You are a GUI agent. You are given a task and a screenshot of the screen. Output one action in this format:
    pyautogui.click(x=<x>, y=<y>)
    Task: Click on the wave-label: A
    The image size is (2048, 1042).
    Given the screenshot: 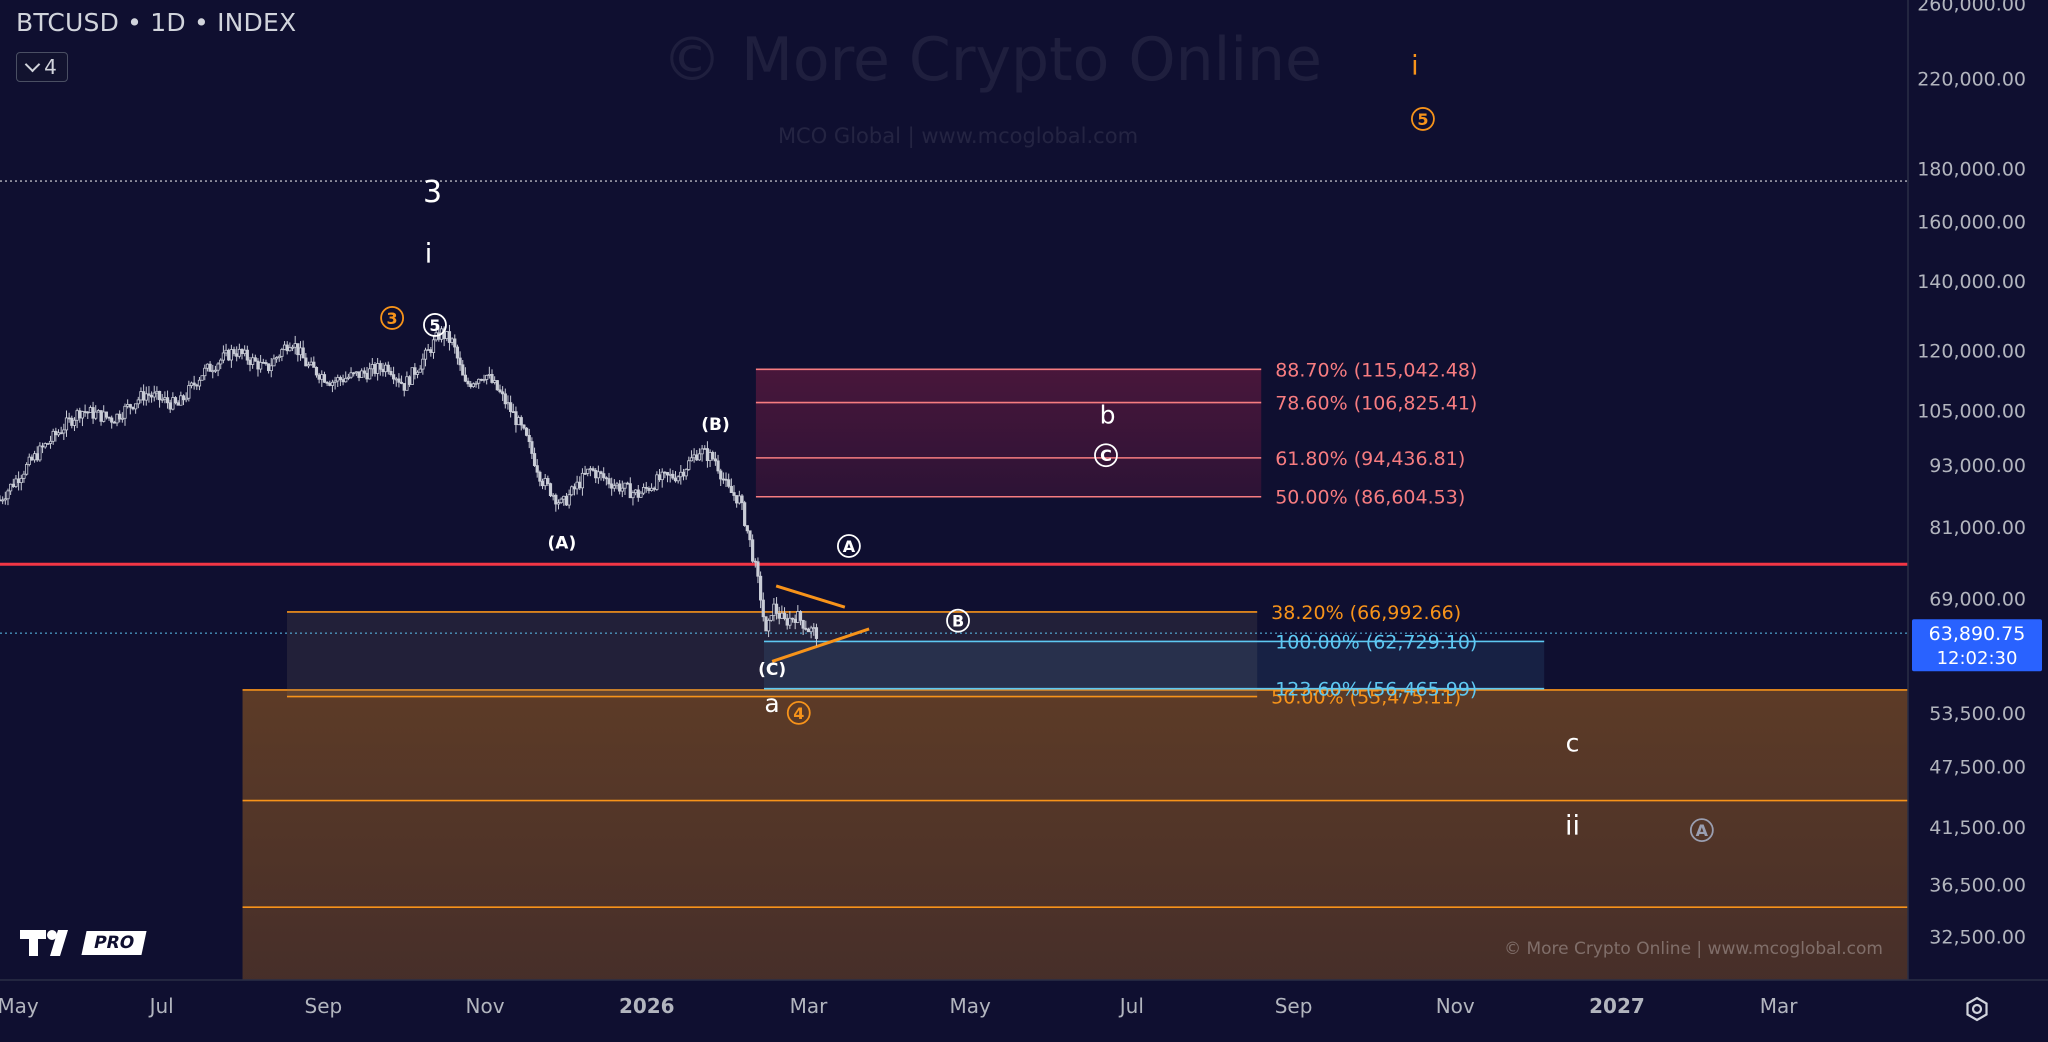 What is the action you would take?
    pyautogui.click(x=849, y=546)
    